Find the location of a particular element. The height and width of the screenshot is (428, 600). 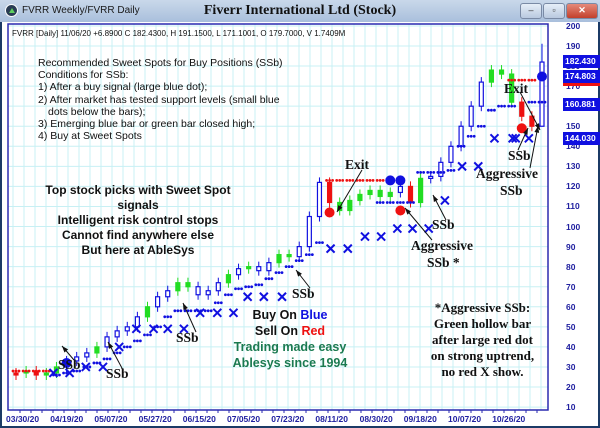

x-tick-label: 09/18/20 is located at coordinates (420, 419).